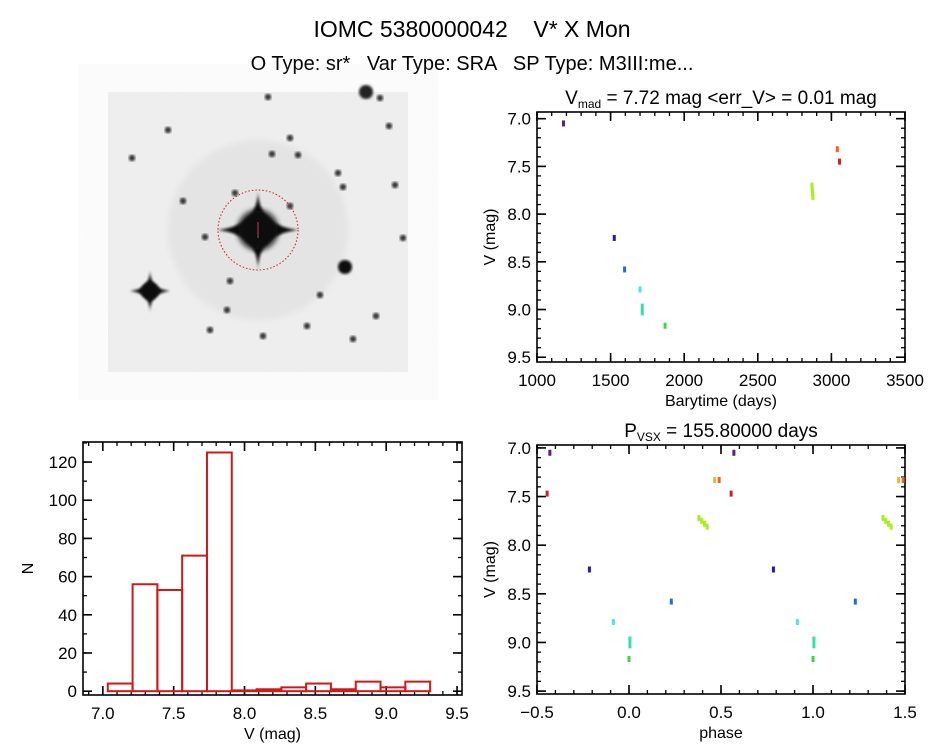  I want to click on x-axis-label: phase, so click(721, 733).